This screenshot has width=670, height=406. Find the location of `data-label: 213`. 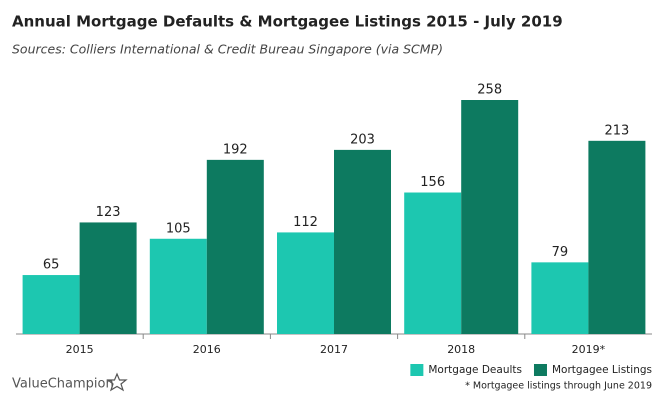

data-label: 213 is located at coordinates (616, 130).